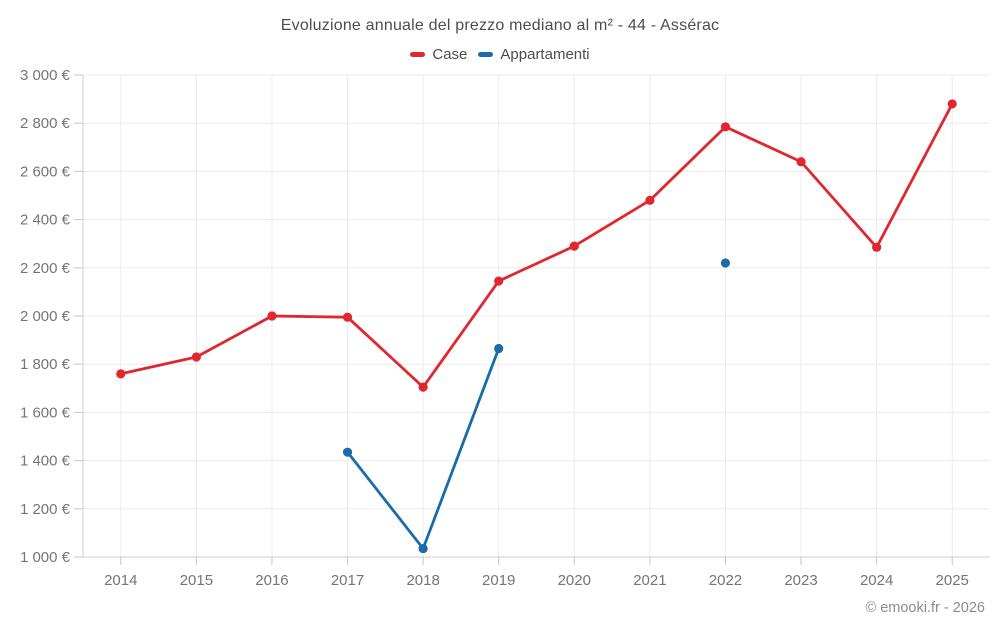 This screenshot has width=1000, height=625. I want to click on x-axis-label: 2015, so click(196, 580).